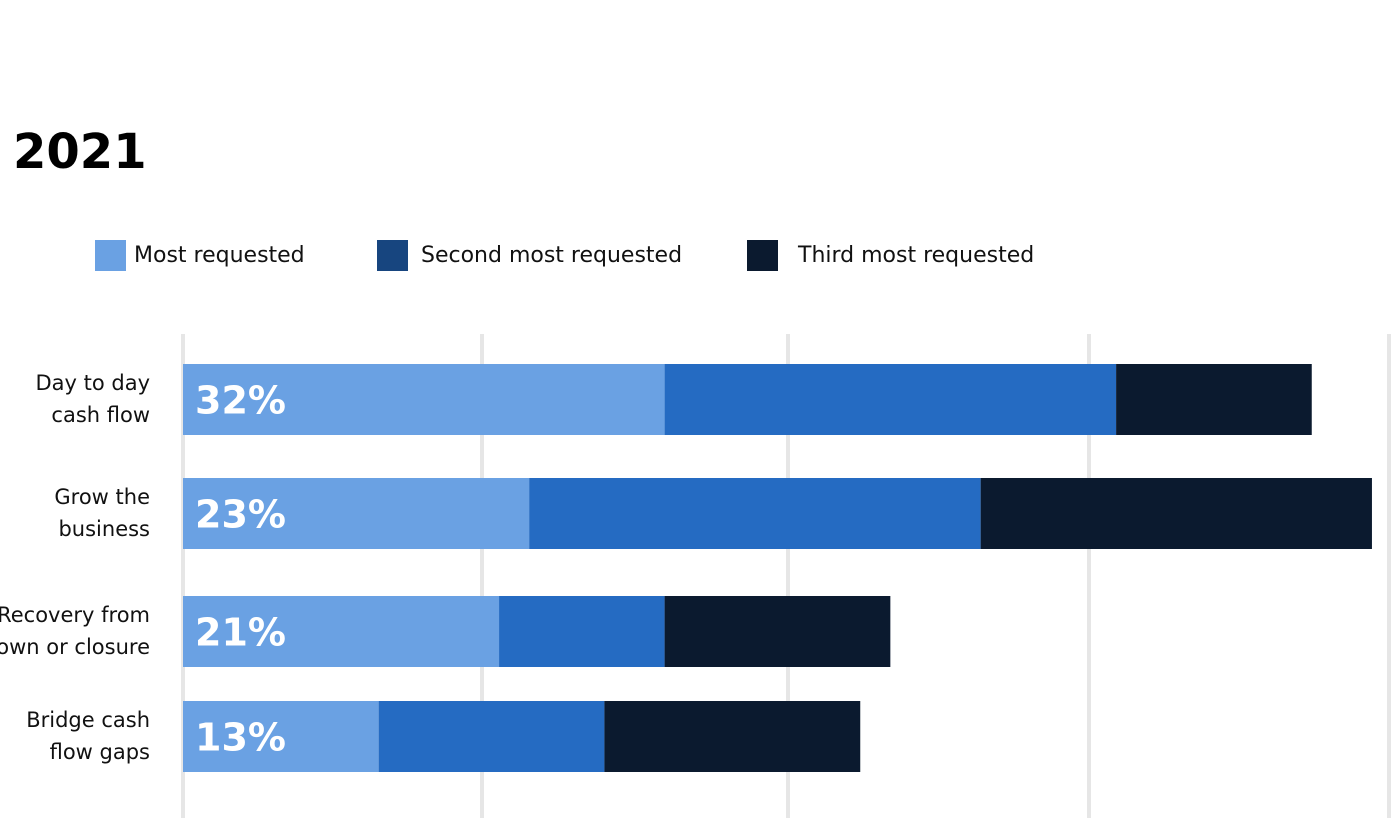 This screenshot has height=818, width=1391. Describe the element at coordinates (110, 255) in the screenshot. I see `legend-swatch-most-requested` at that location.